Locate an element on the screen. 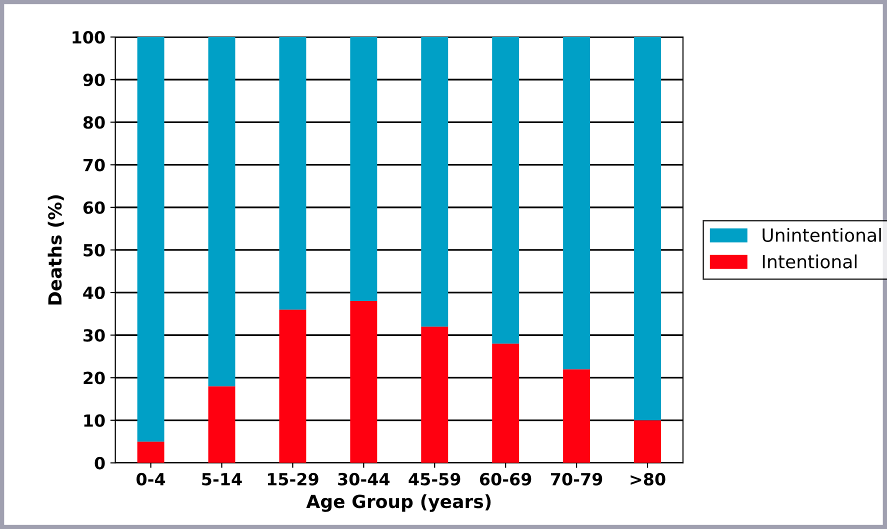 This screenshot has width=887, height=529. y-tick-label: 60 is located at coordinates (94, 207).